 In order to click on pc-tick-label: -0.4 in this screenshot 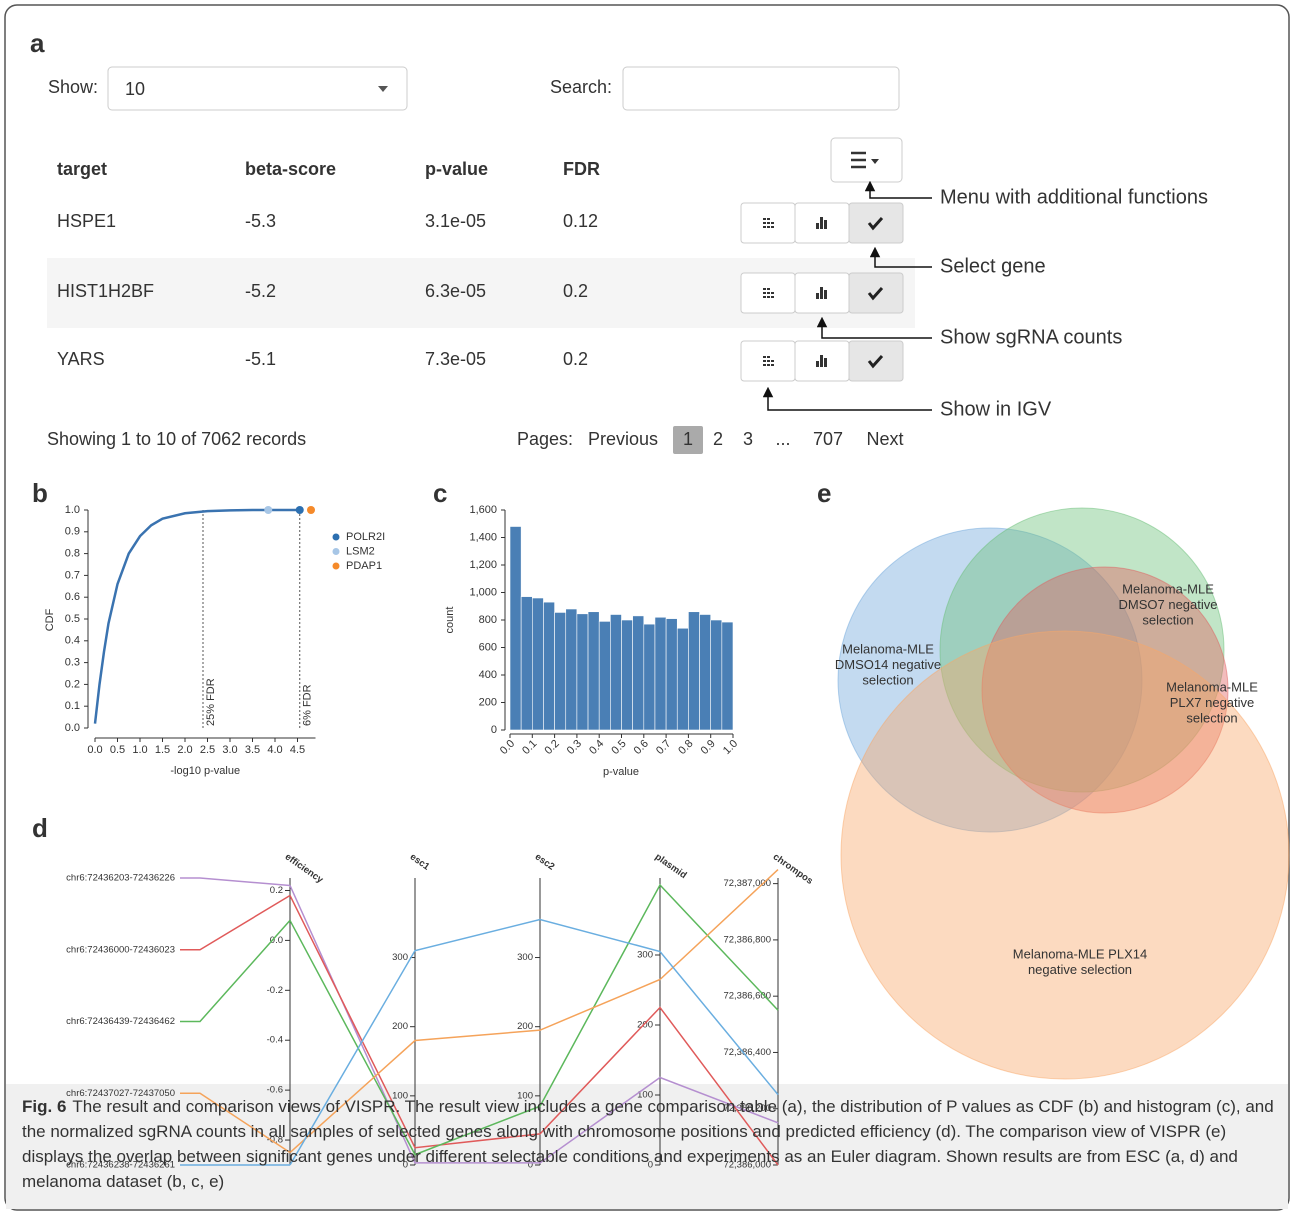, I will do `click(275, 1040)`.